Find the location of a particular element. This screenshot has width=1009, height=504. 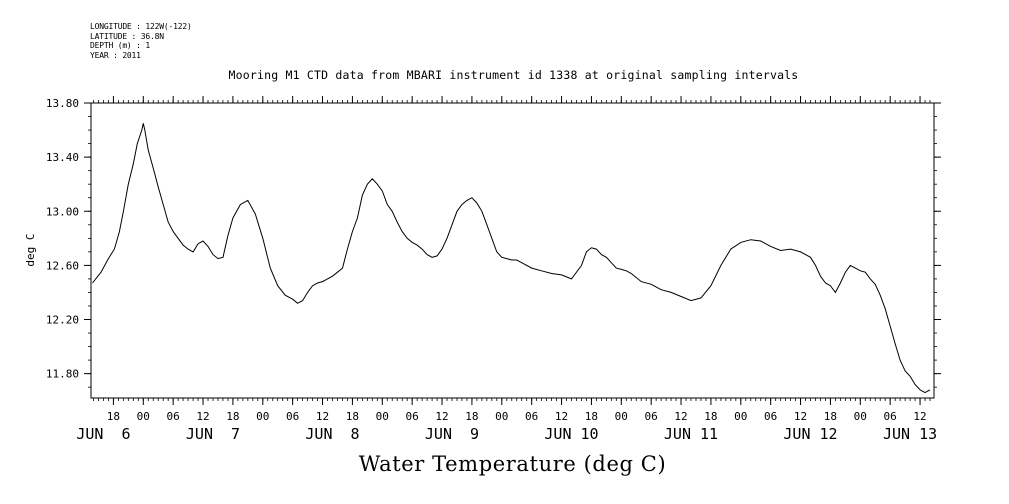

x-day-label: JUN 13 is located at coordinates (910, 434).